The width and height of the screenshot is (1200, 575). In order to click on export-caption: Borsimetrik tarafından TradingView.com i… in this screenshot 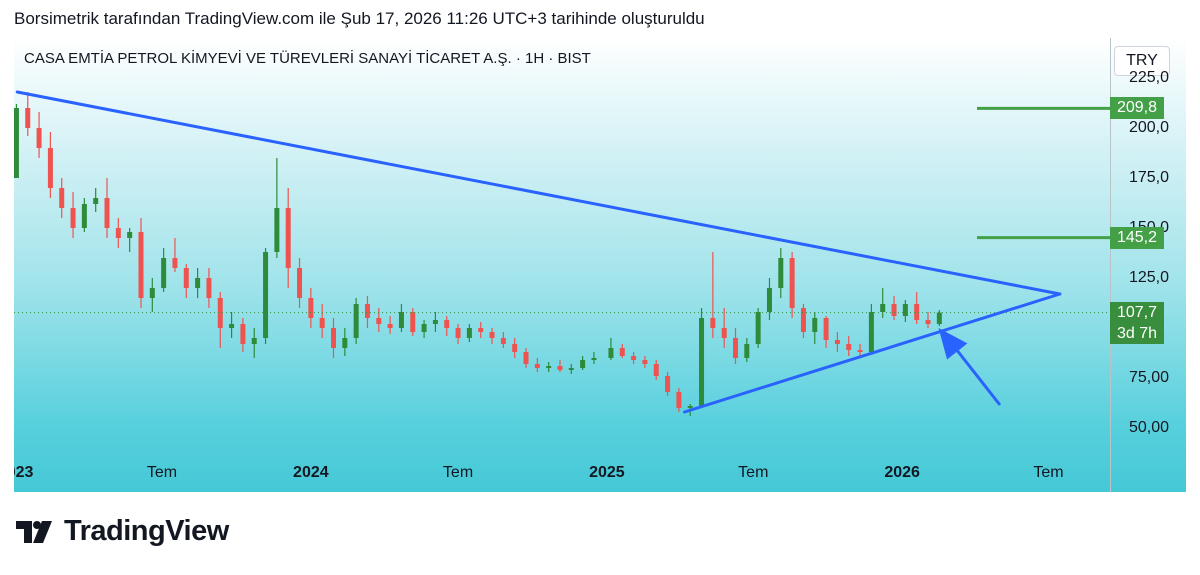, I will do `click(359, 18)`.